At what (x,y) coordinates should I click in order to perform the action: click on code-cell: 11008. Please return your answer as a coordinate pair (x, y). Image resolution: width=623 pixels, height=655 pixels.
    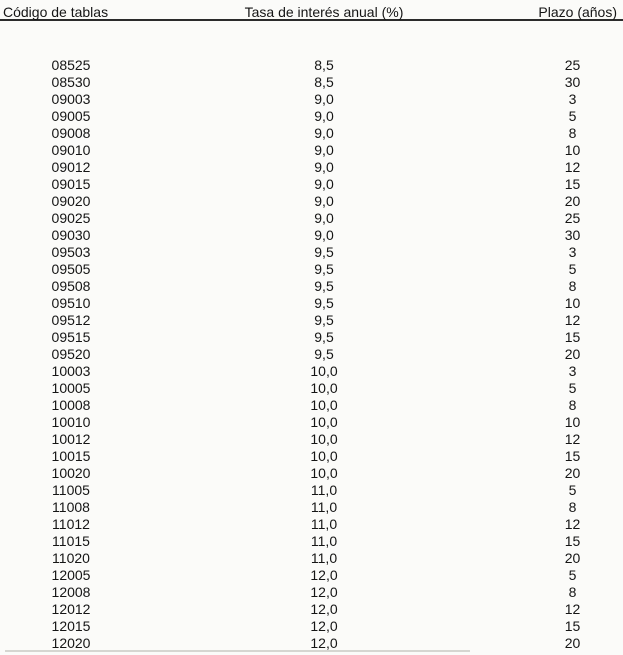
    Looking at the image, I should click on (71, 507).